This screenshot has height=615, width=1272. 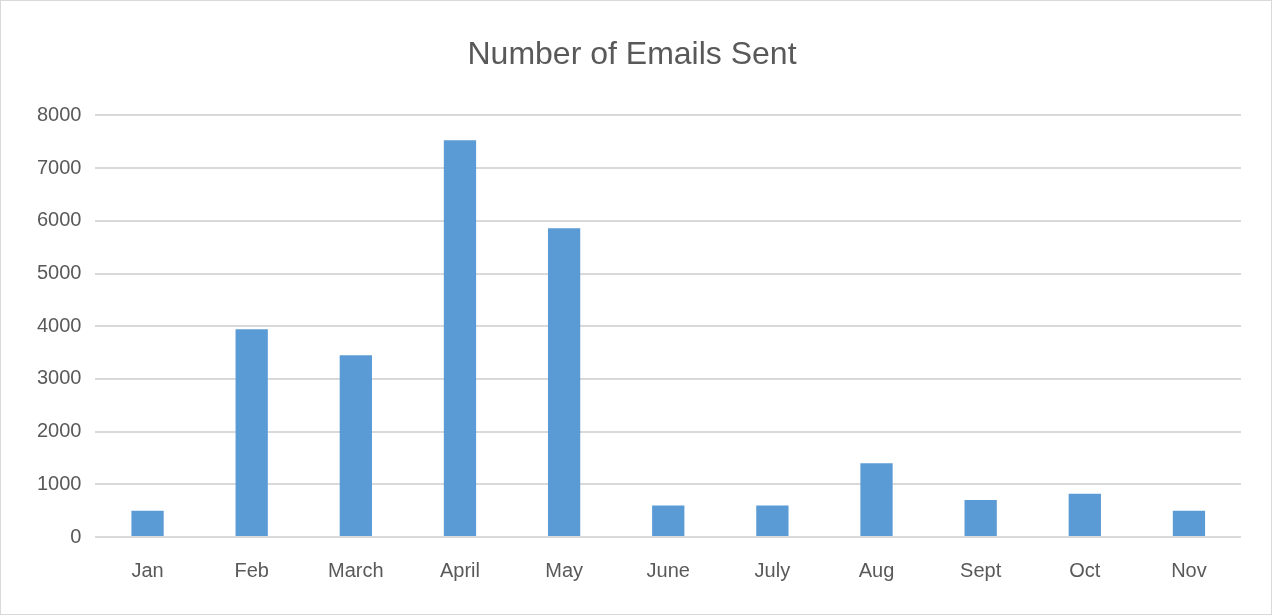 What do you see at coordinates (981, 569) in the screenshot?
I see `x-tick-label: Sept` at bounding box center [981, 569].